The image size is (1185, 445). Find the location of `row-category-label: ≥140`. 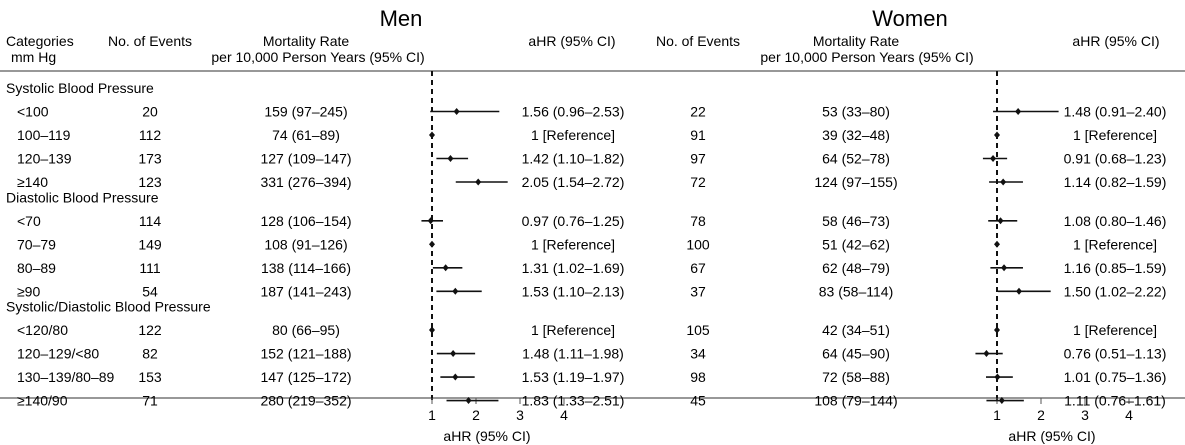

row-category-label: ≥140 is located at coordinates (32, 182).